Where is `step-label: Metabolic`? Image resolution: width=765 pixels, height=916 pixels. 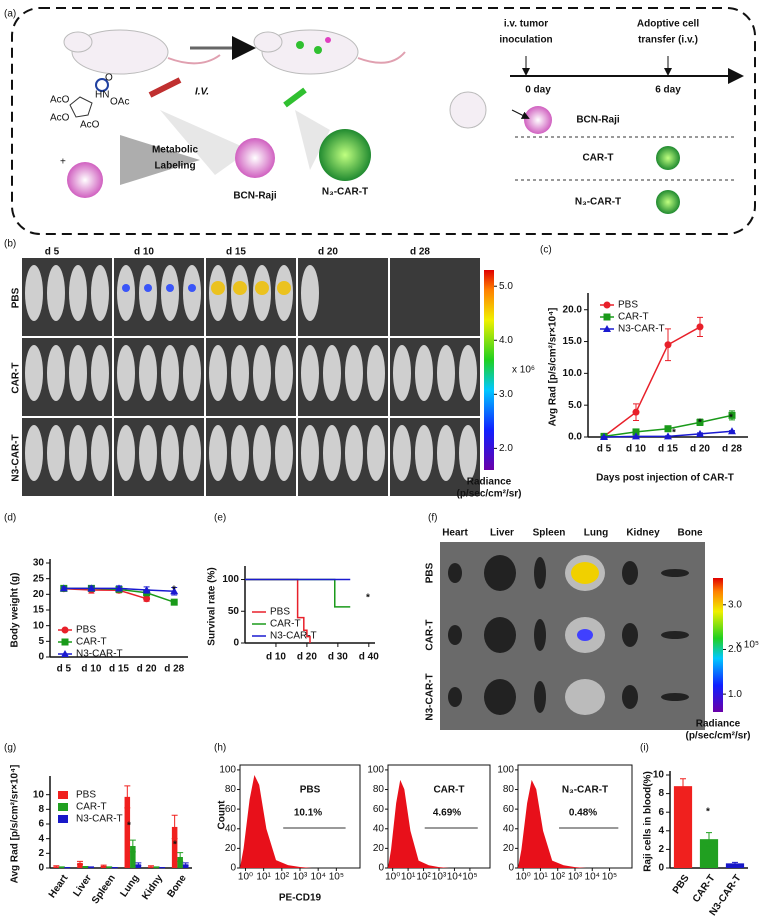 step-label: Metabolic is located at coordinates (175, 150).